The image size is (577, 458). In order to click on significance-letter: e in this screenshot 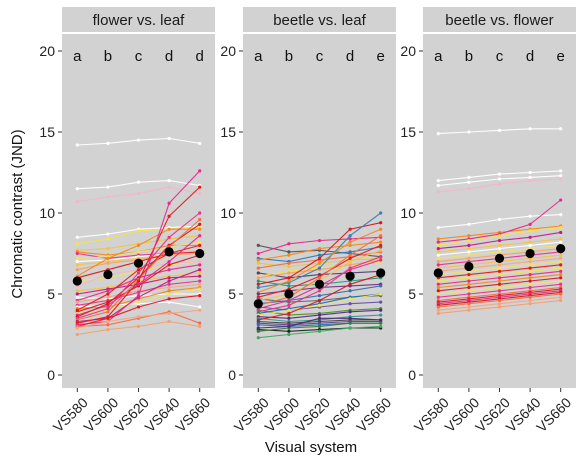, I will do `click(561, 56)`.